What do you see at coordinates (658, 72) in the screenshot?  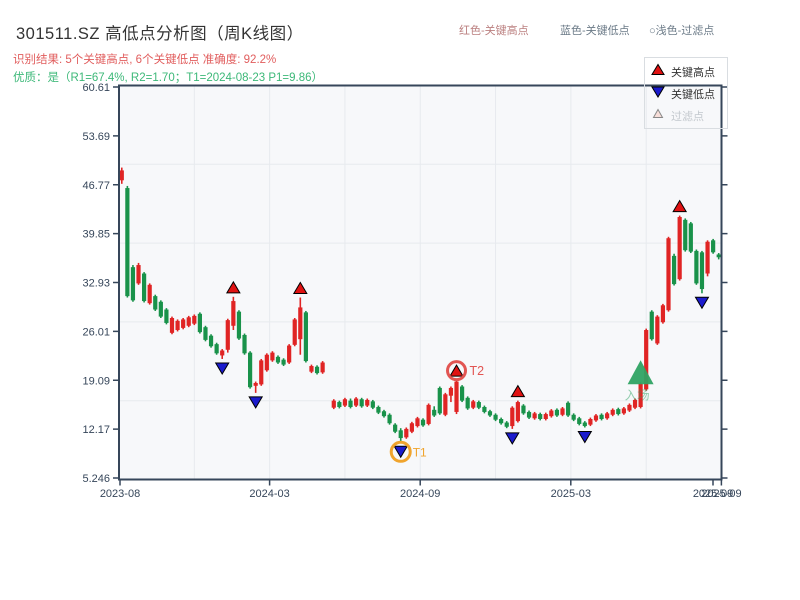 I see `triangle-up-icon` at bounding box center [658, 72].